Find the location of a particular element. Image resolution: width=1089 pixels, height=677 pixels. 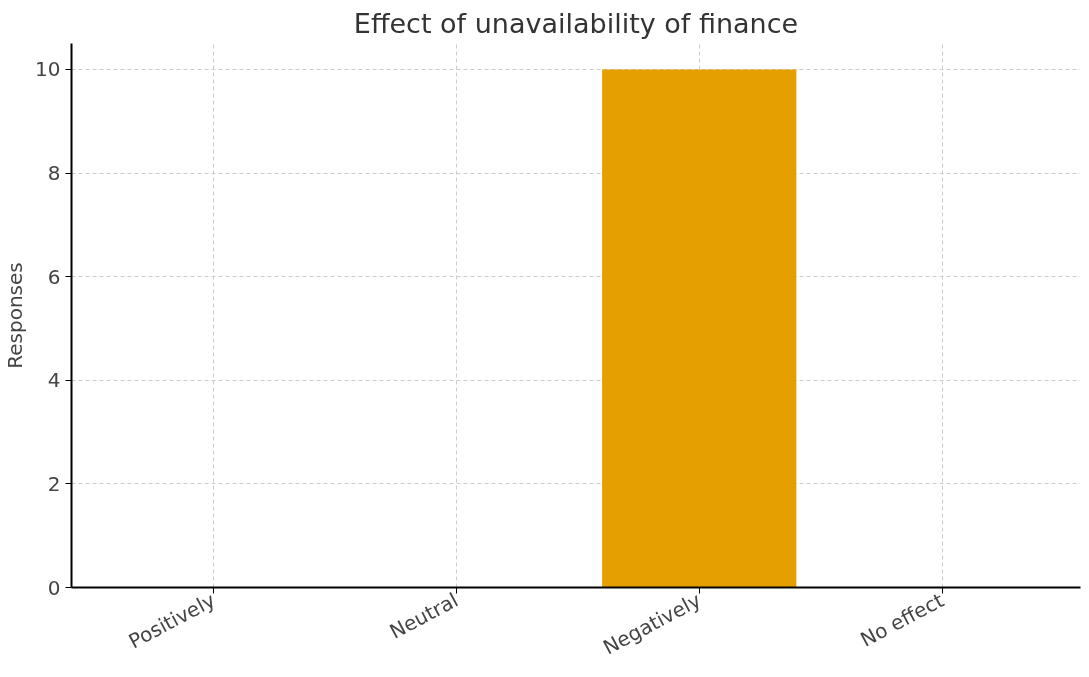

y-tick-label: 4 is located at coordinates (54, 380).